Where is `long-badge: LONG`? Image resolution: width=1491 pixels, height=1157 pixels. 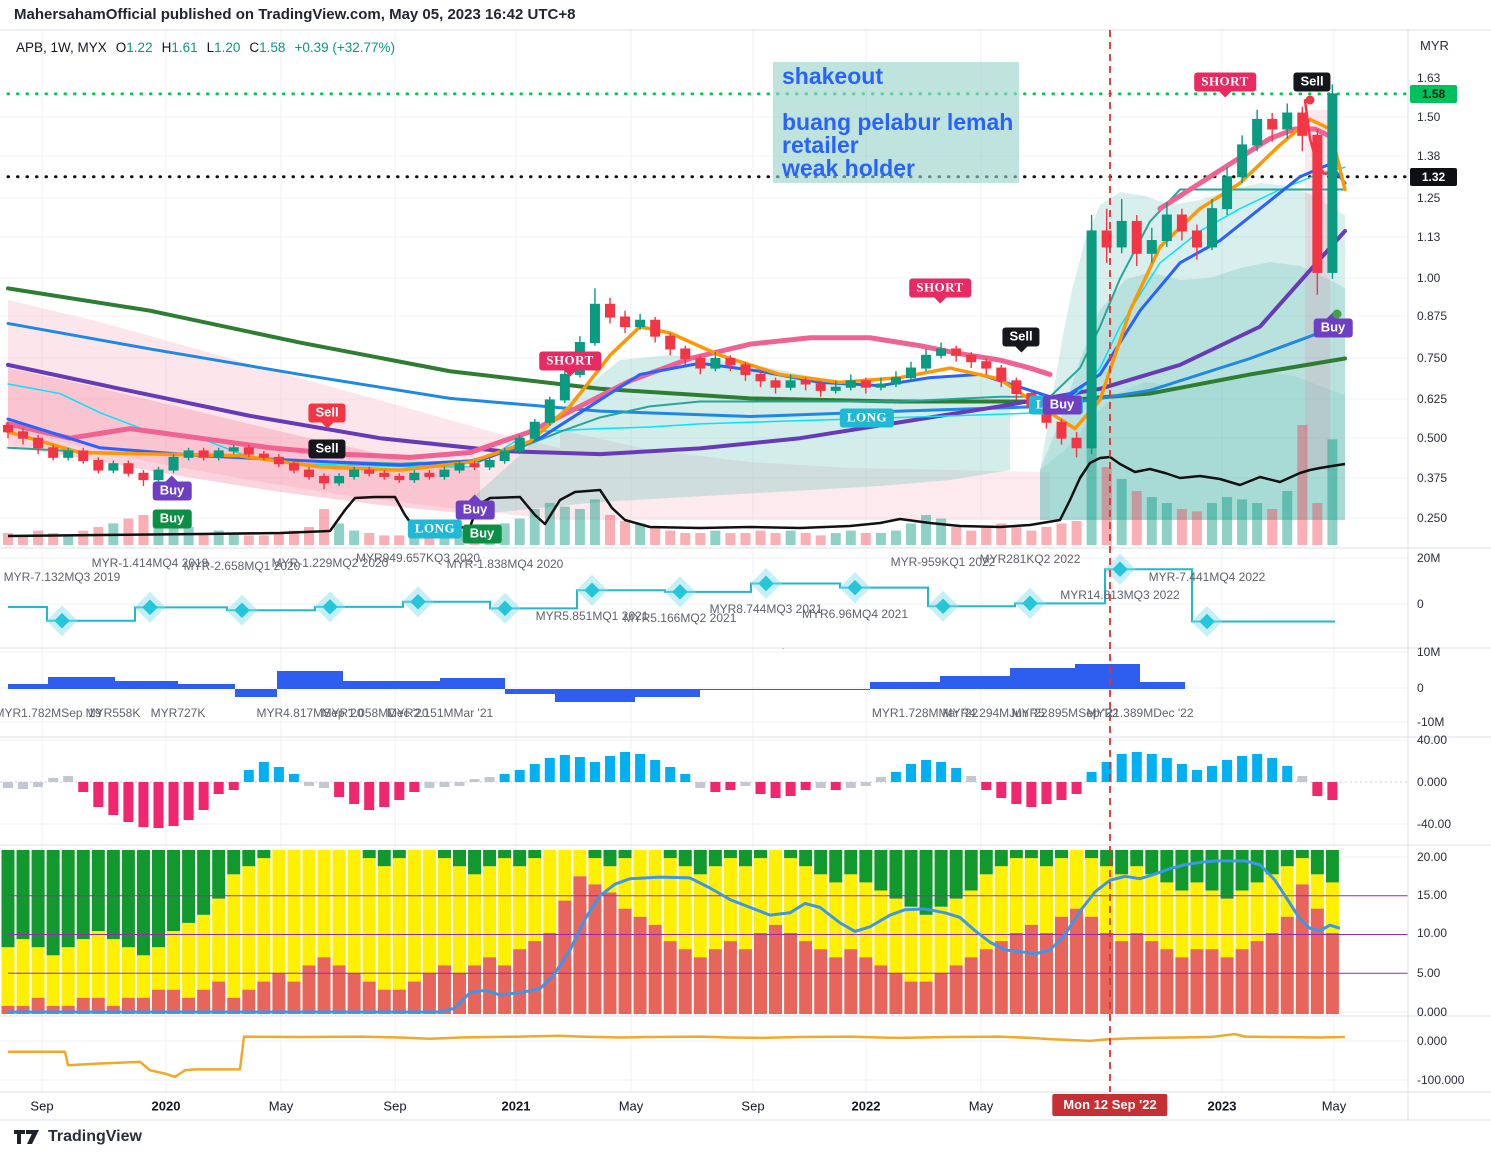 long-badge: LONG is located at coordinates (867, 418).